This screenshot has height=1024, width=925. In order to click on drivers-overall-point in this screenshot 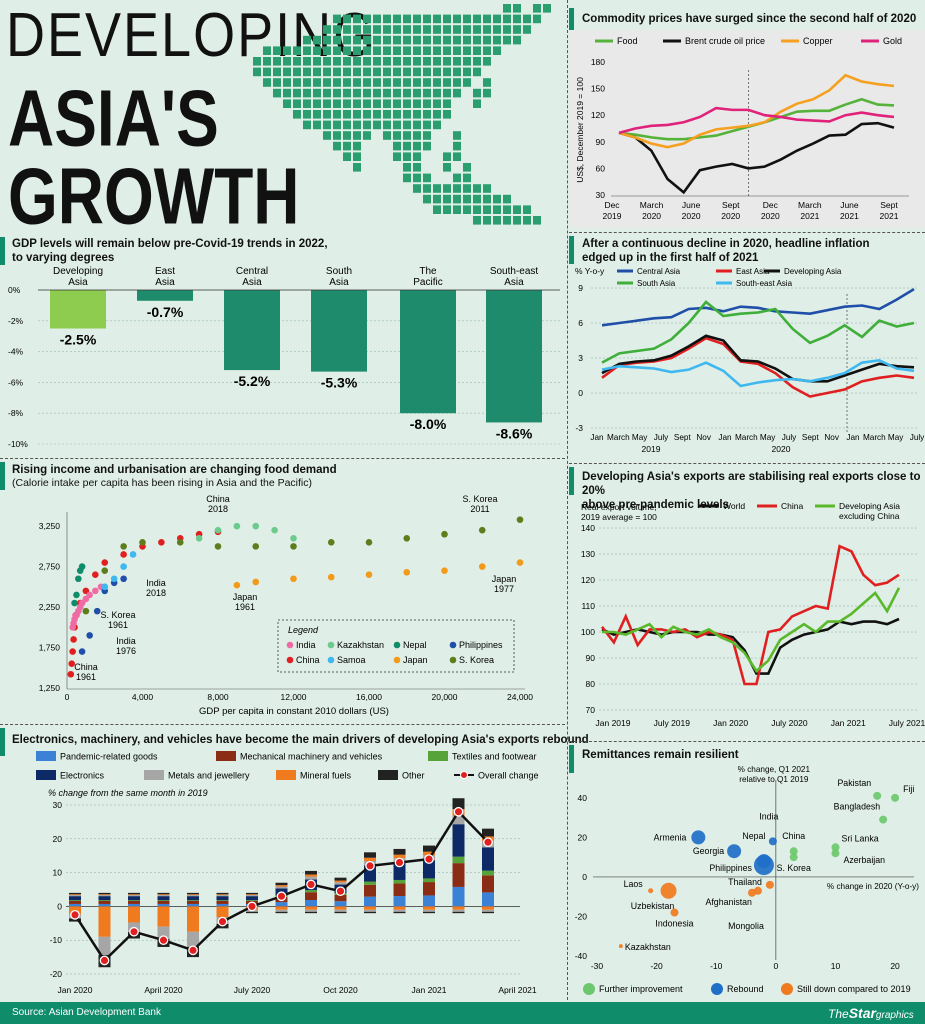, I will do `click(134, 931)`.